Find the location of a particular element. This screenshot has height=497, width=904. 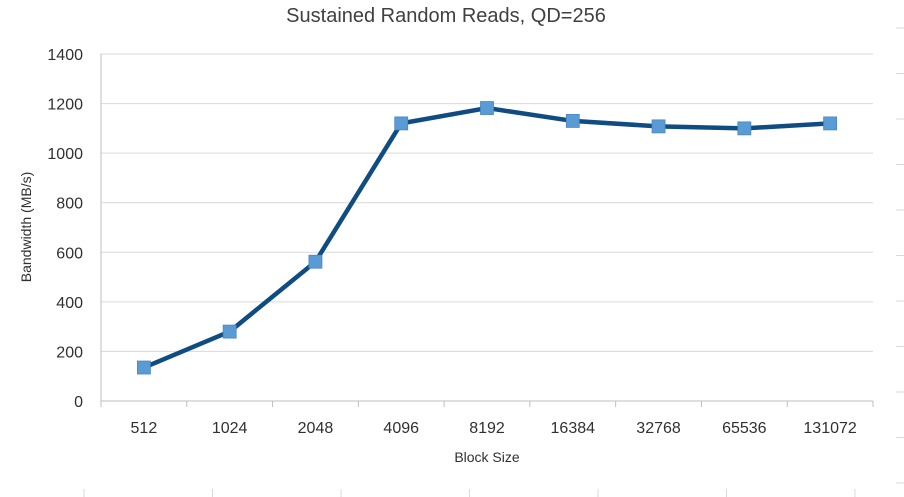

y-axis-title: Bandwidth (MB/s) is located at coordinates (26, 227).